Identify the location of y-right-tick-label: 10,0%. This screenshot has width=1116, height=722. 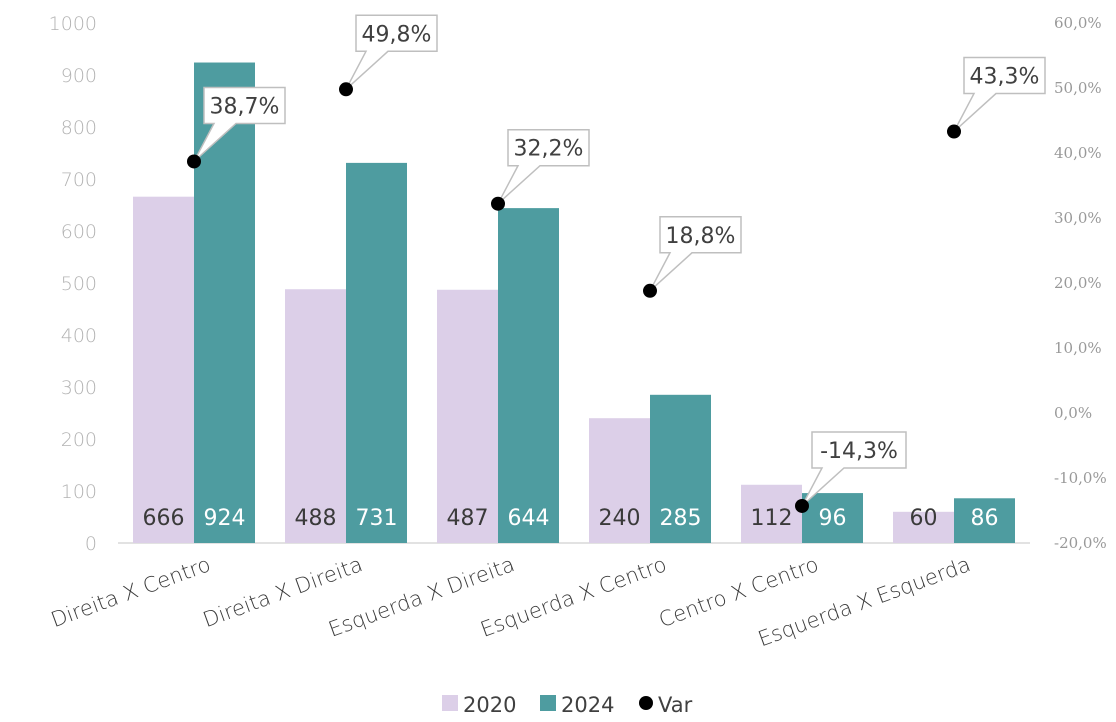
(1078, 348).